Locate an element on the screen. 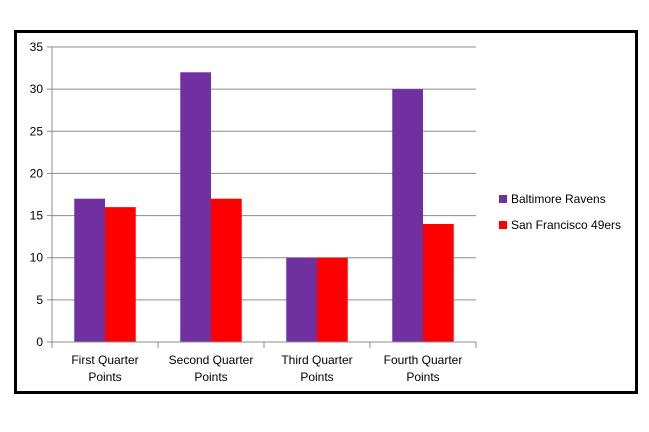  x-tick-label: Fourth Quarter Points is located at coordinates (423, 368).